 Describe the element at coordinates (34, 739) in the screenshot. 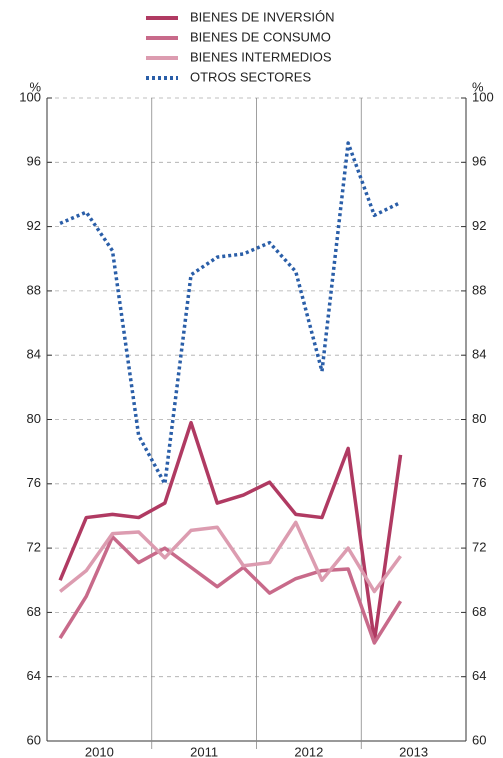

I see `y-tick-label: 60` at that location.